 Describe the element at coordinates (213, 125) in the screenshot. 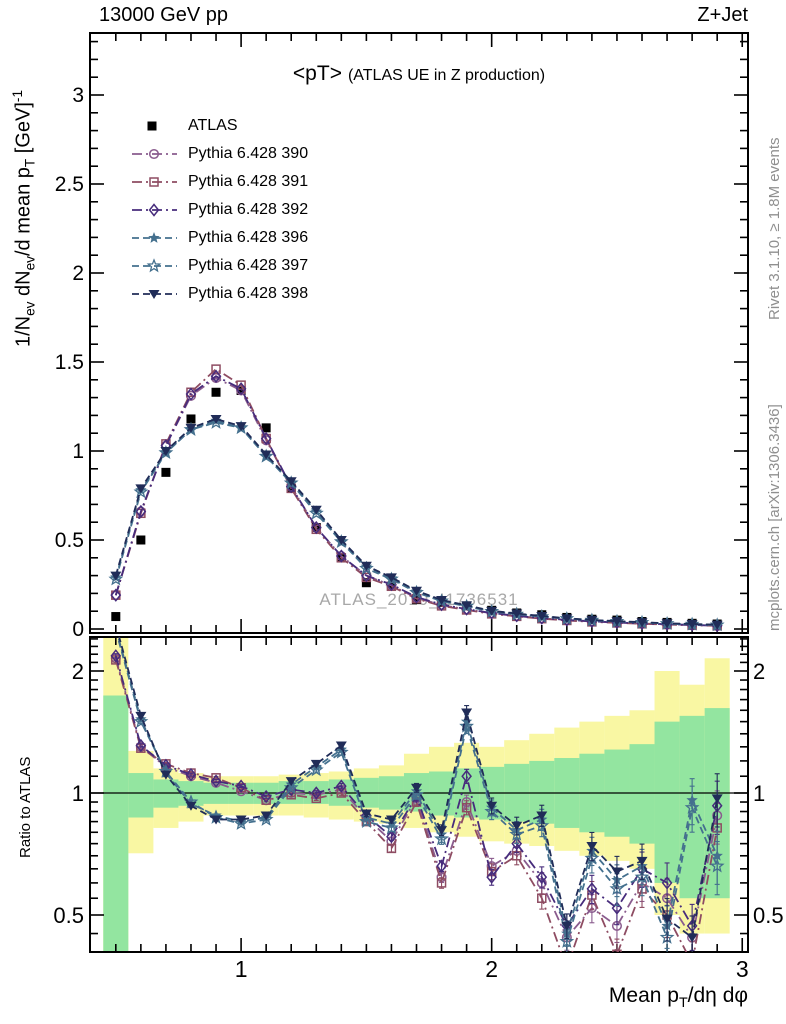

I see `legend-label: ATLAS` at that location.